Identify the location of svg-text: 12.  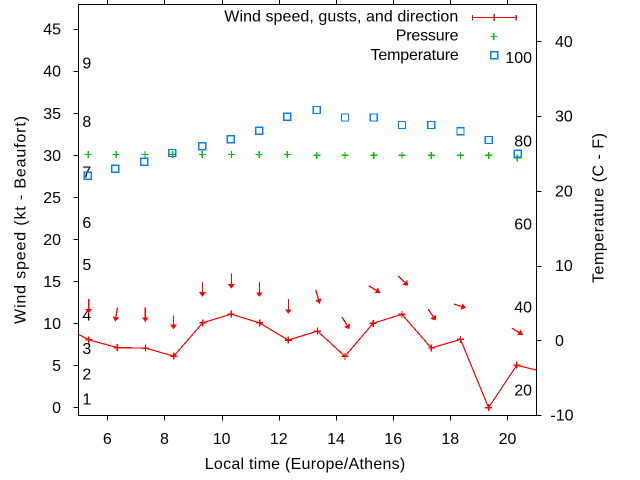
(279, 439).